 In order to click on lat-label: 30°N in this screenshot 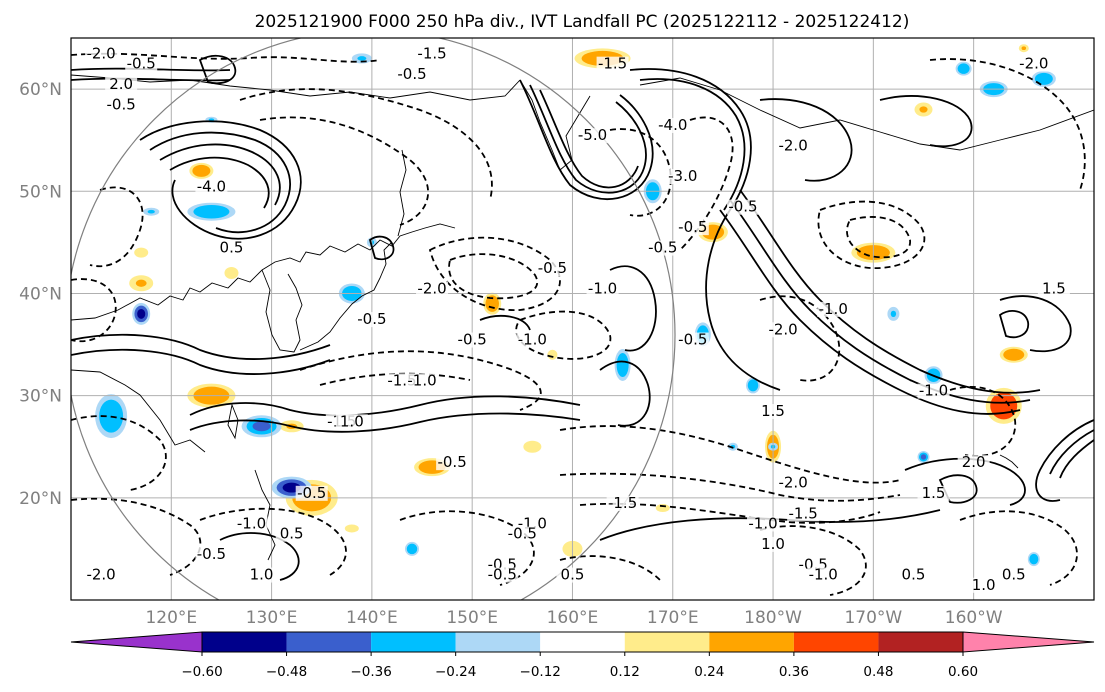, I will do `click(40, 397)`.